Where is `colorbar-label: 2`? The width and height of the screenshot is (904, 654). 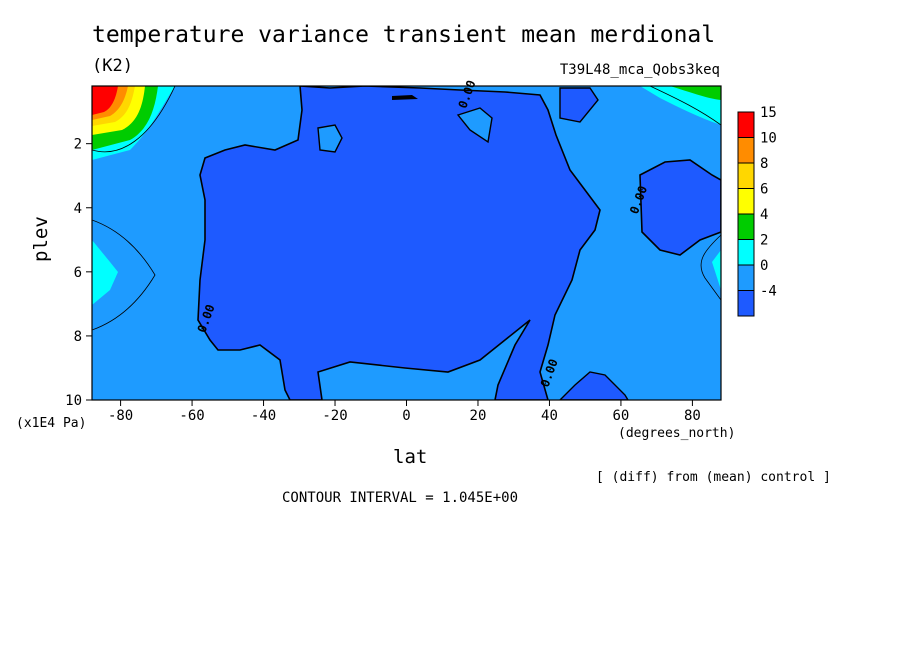 colorbar-label: 2 is located at coordinates (764, 241).